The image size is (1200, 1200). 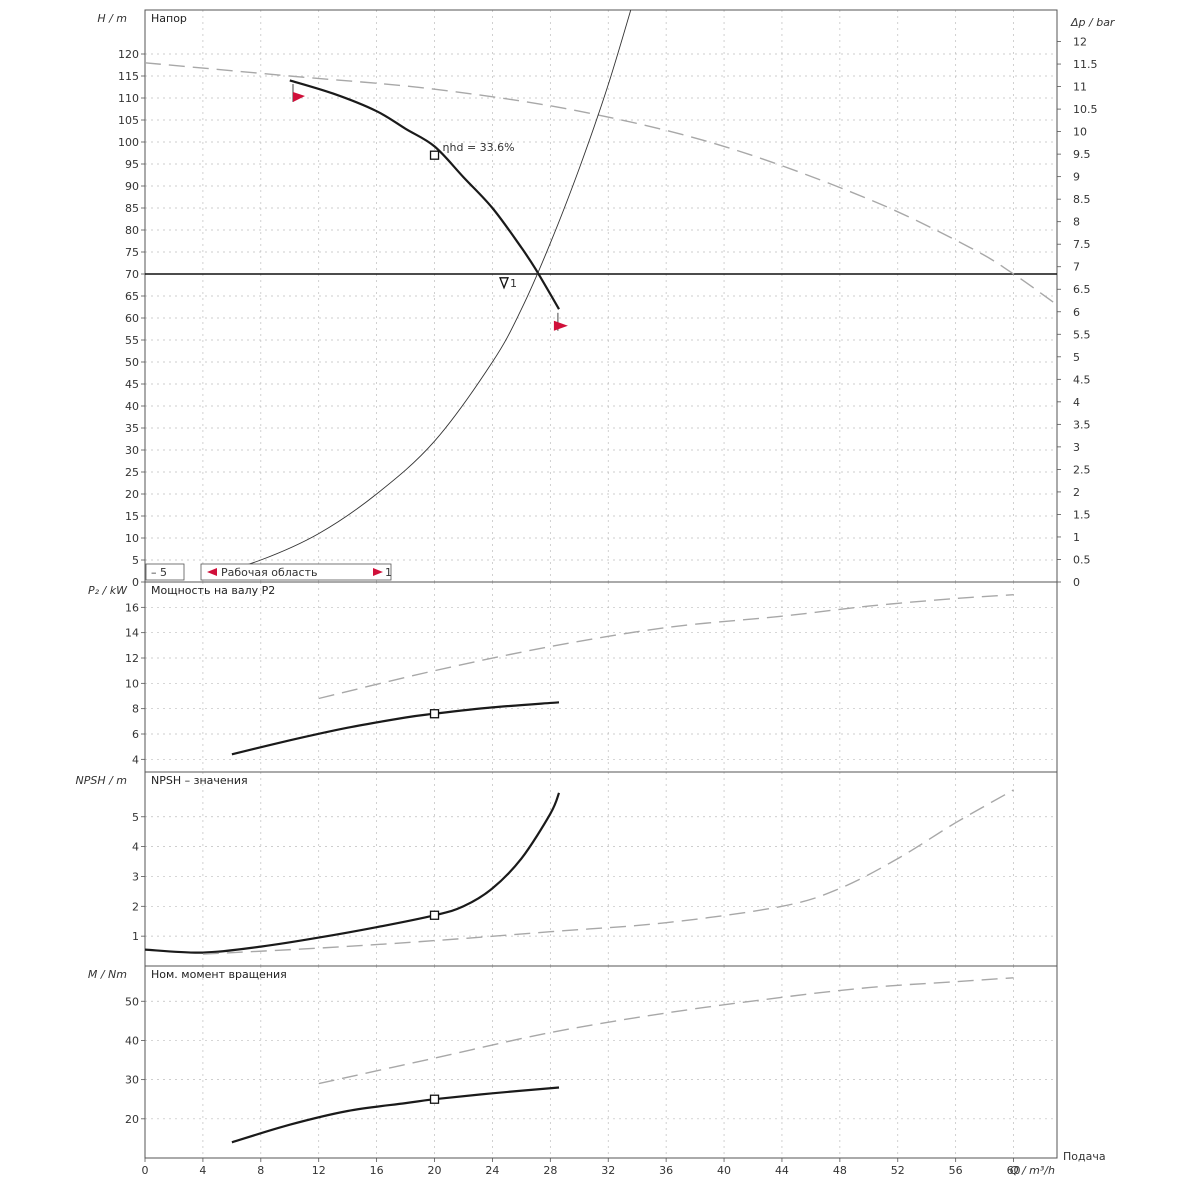 What do you see at coordinates (377, 1170) in the screenshot?
I see `x-tick-label: 16` at bounding box center [377, 1170].